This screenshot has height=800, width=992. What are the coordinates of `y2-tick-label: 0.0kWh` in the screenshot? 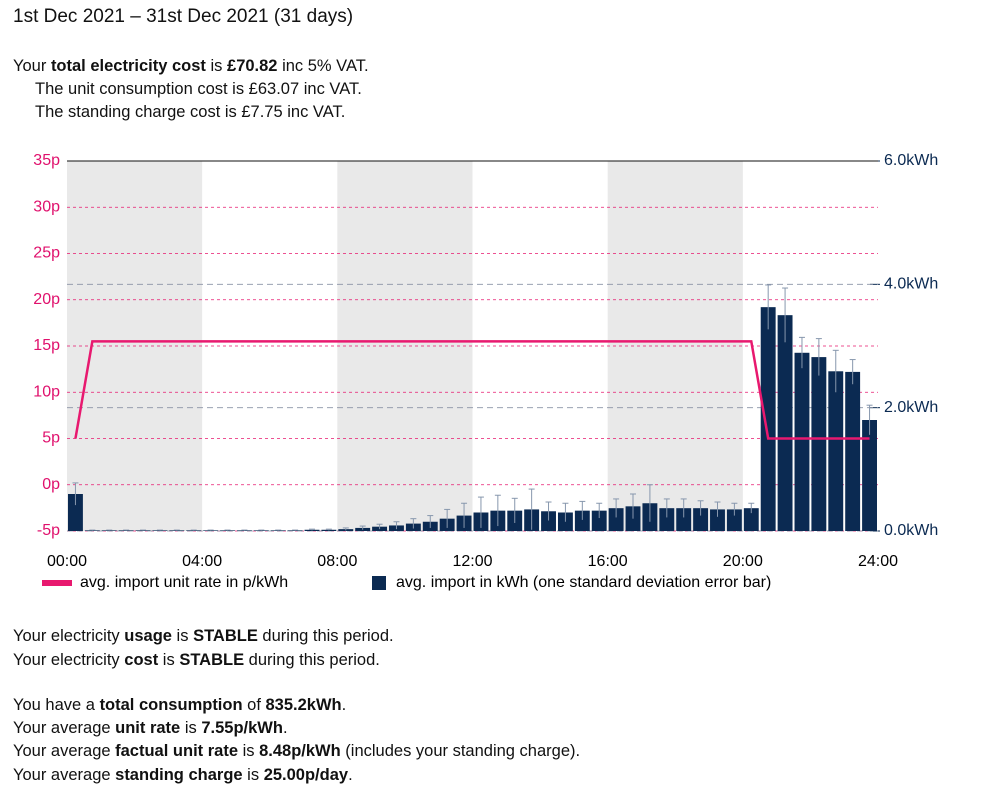 It's located at (911, 530).